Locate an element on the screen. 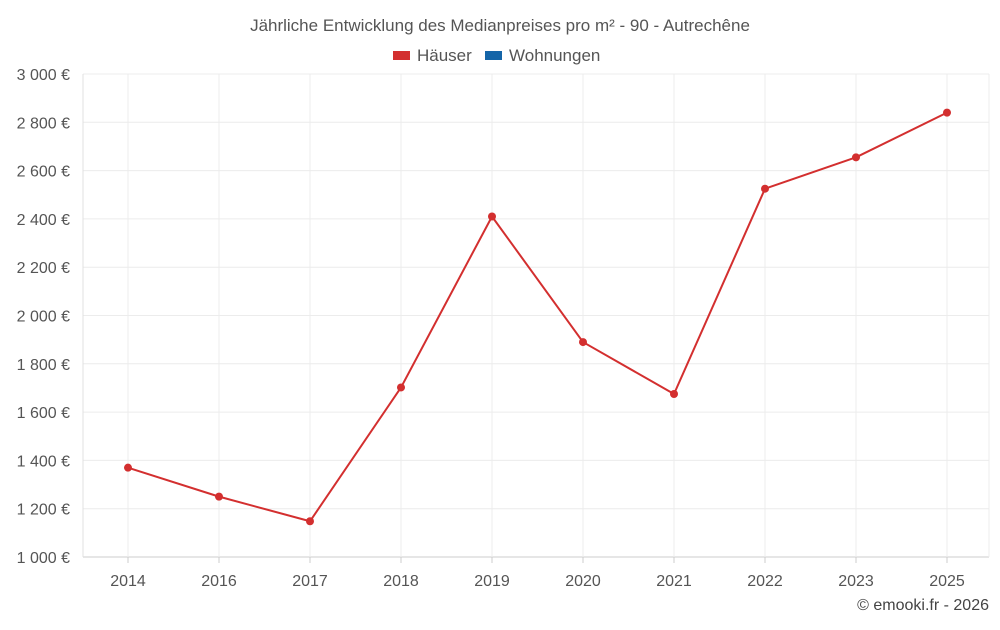 Image resolution: width=1000 pixels, height=630 pixels. y-tick-label: 2 200 € is located at coordinates (43, 268).